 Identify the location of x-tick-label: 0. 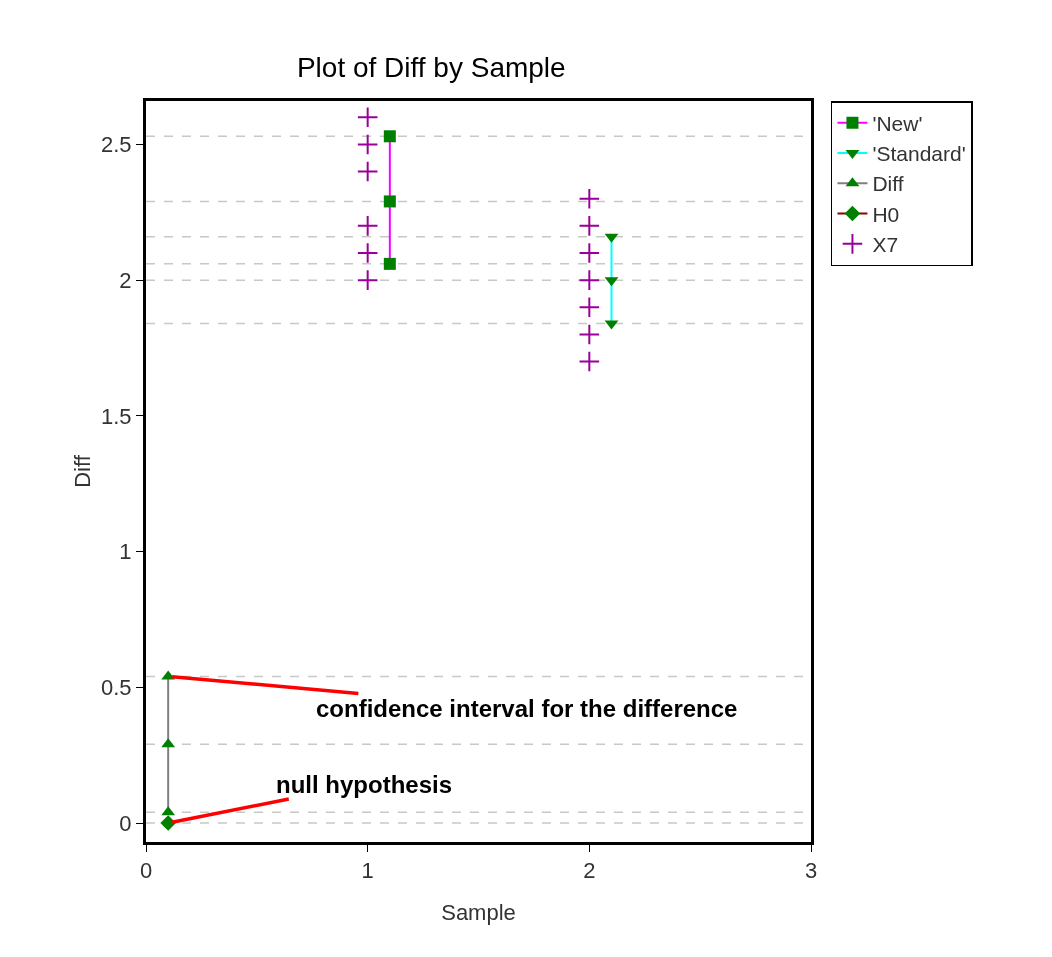
(146, 871).